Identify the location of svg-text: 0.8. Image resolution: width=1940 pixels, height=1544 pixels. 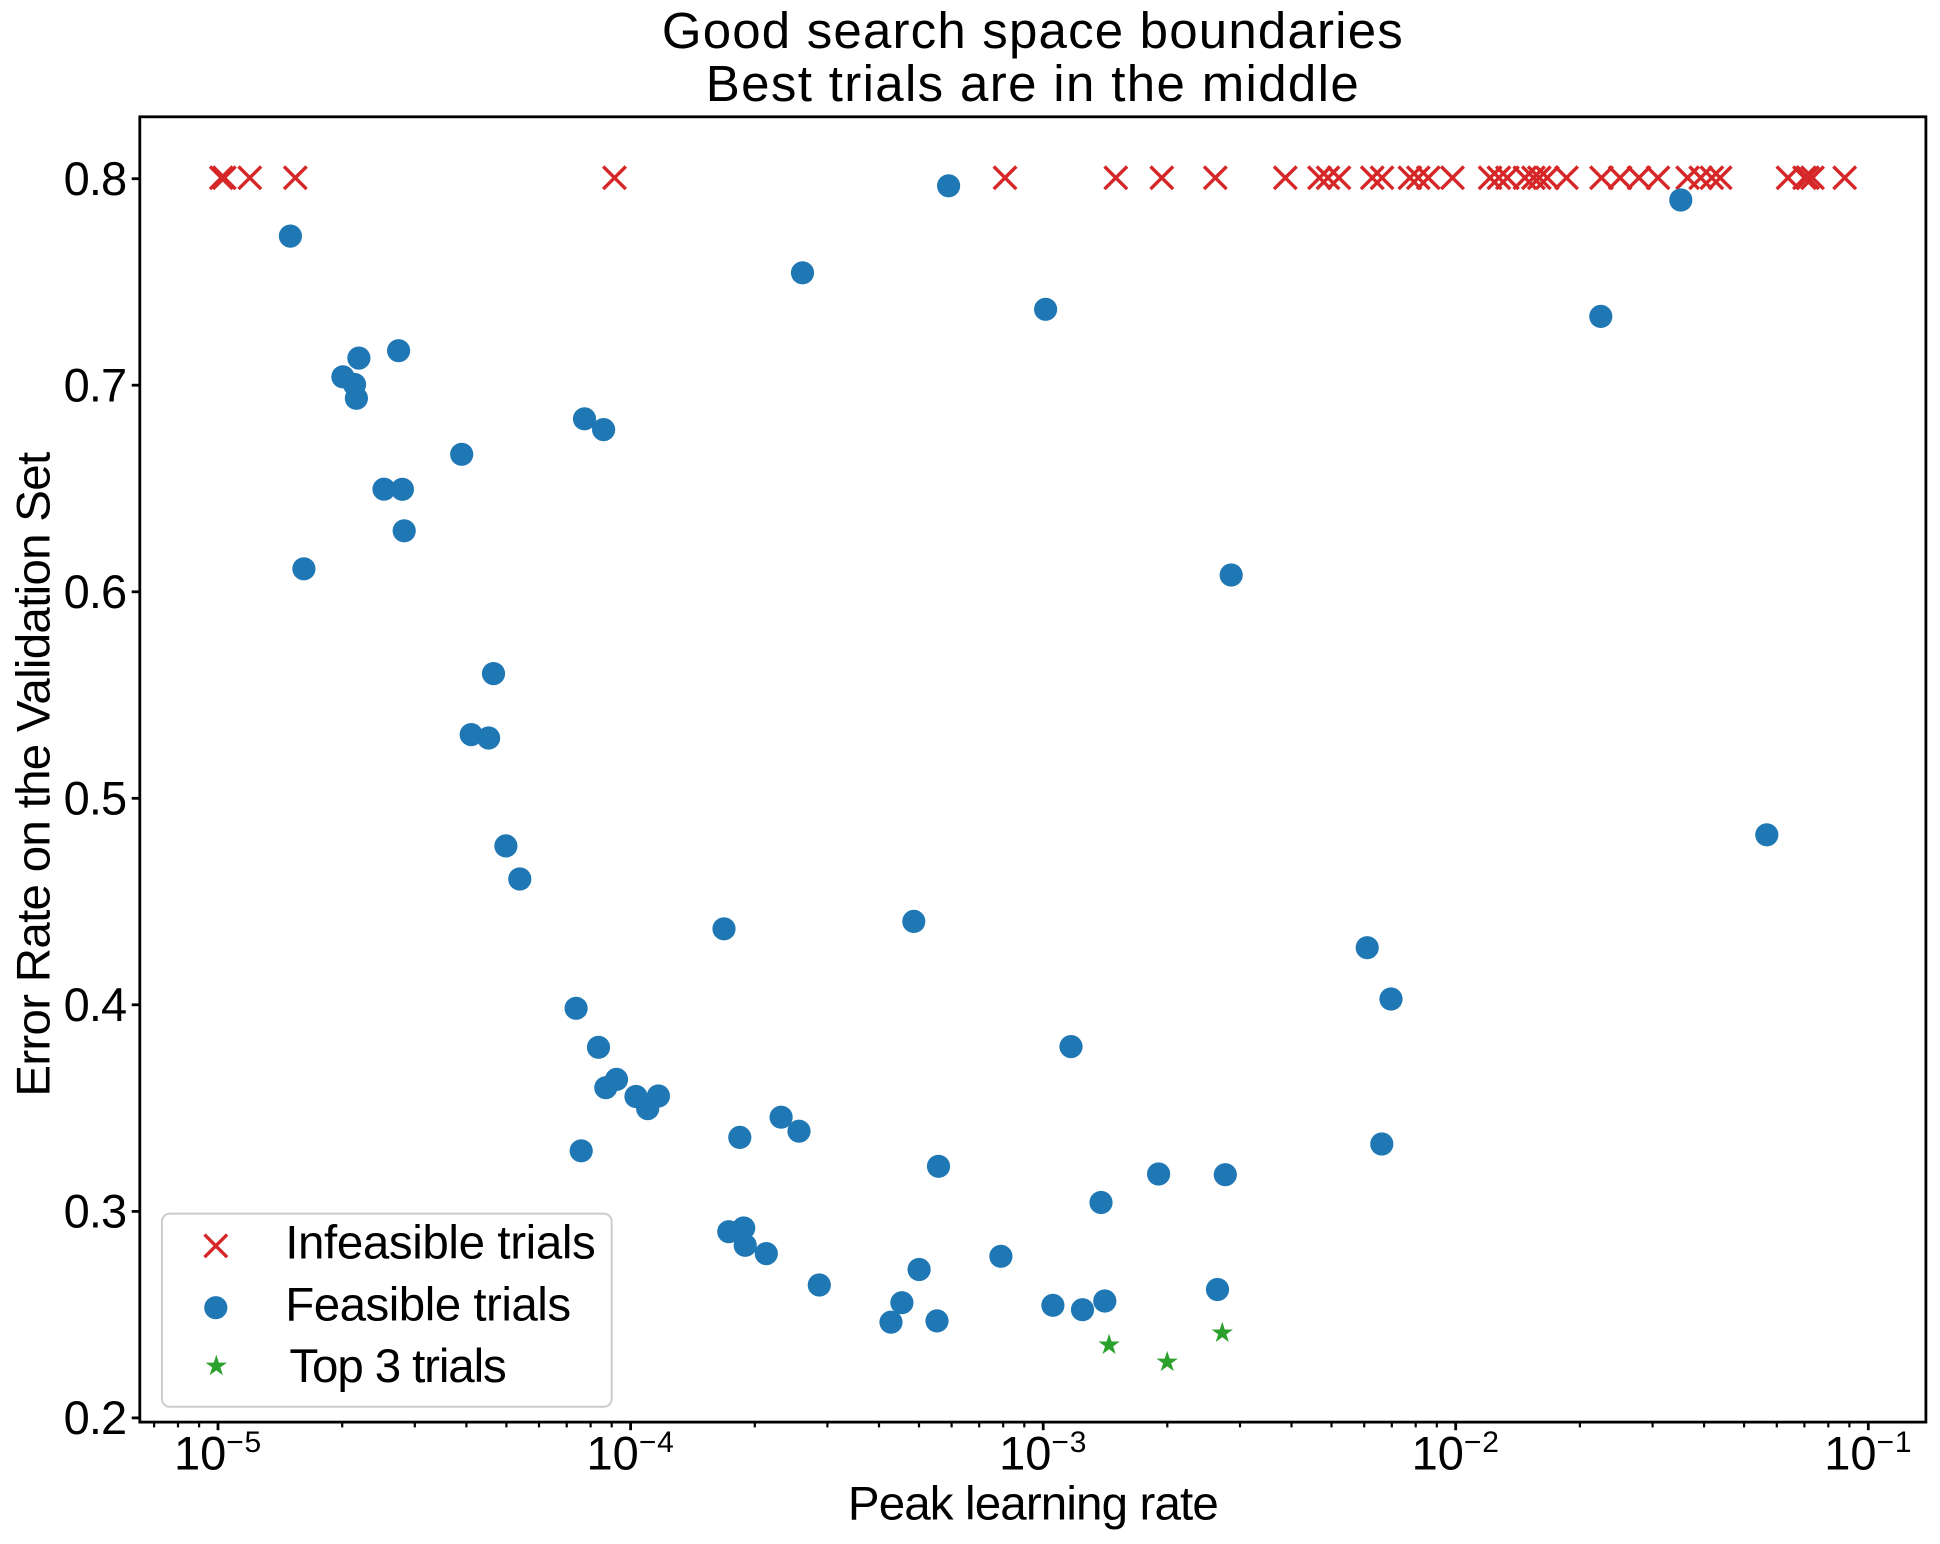
(95, 178).